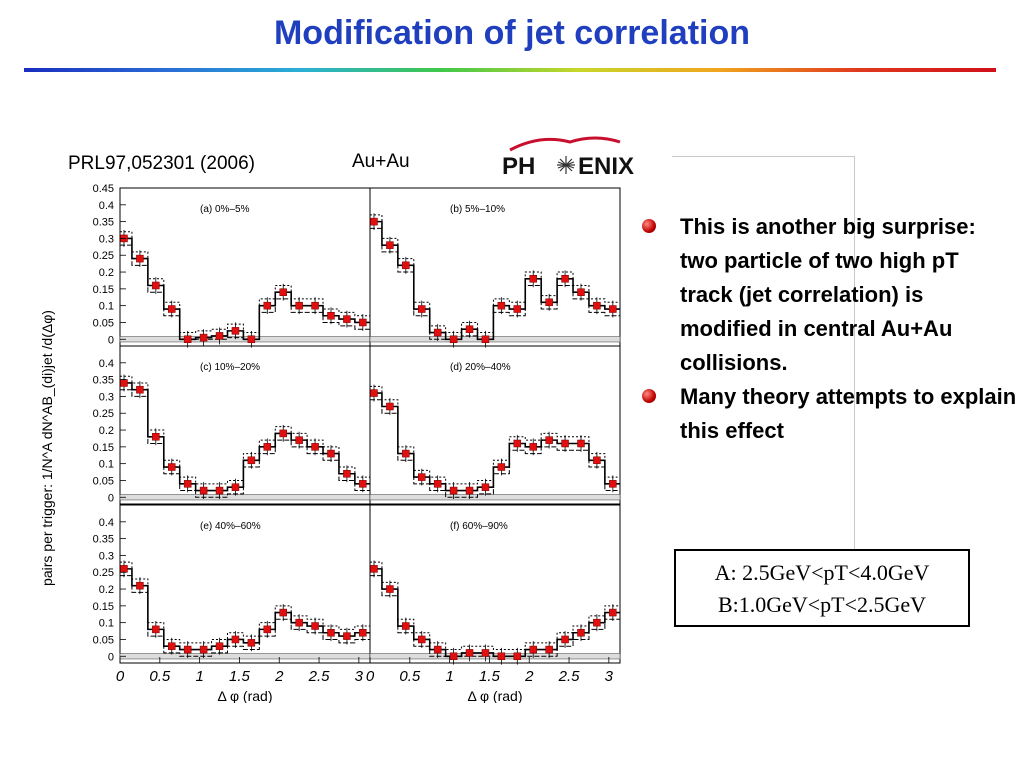 The image size is (1024, 768). Describe the element at coordinates (479, 526) in the screenshot. I see `panel-label: (f) 60%–90%` at that location.